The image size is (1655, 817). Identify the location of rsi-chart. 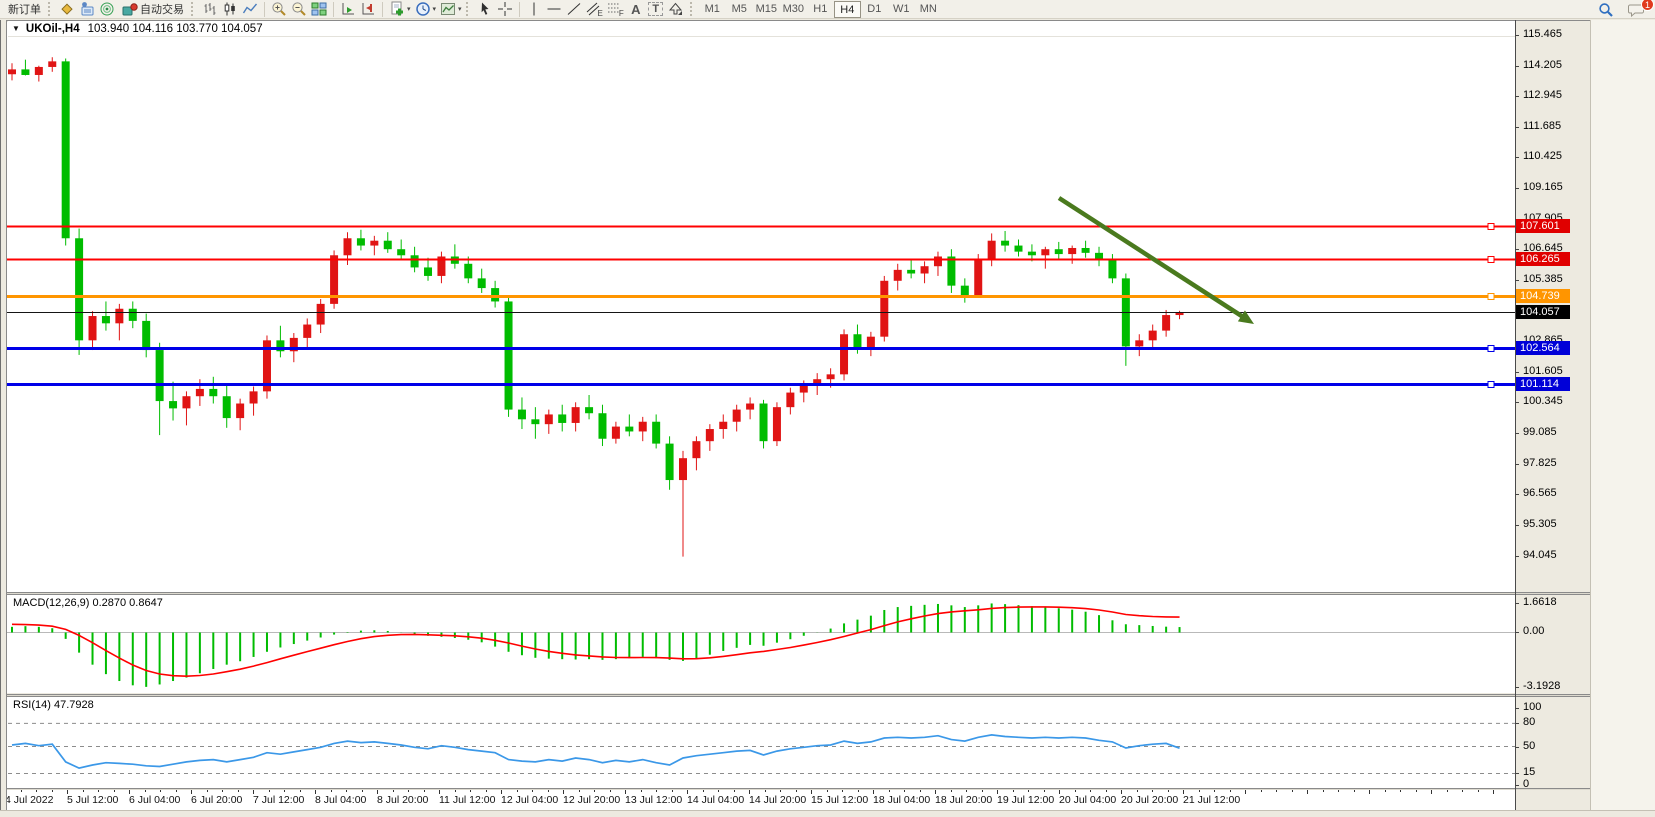
(757, 742).